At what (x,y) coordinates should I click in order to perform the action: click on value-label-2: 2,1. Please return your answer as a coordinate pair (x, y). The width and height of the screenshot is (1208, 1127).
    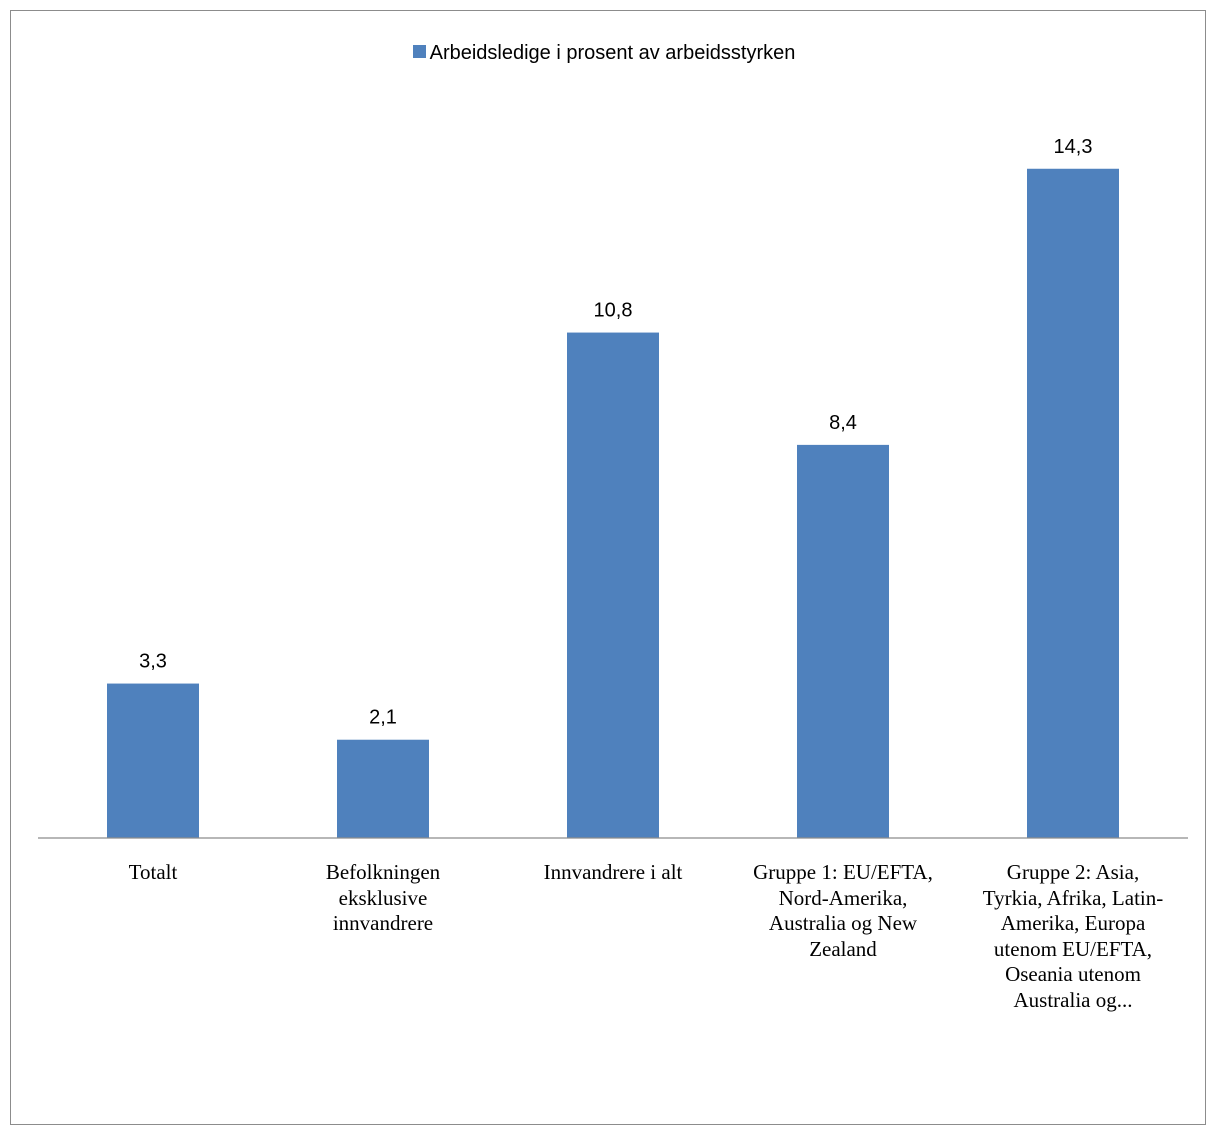
    Looking at the image, I should click on (383, 718).